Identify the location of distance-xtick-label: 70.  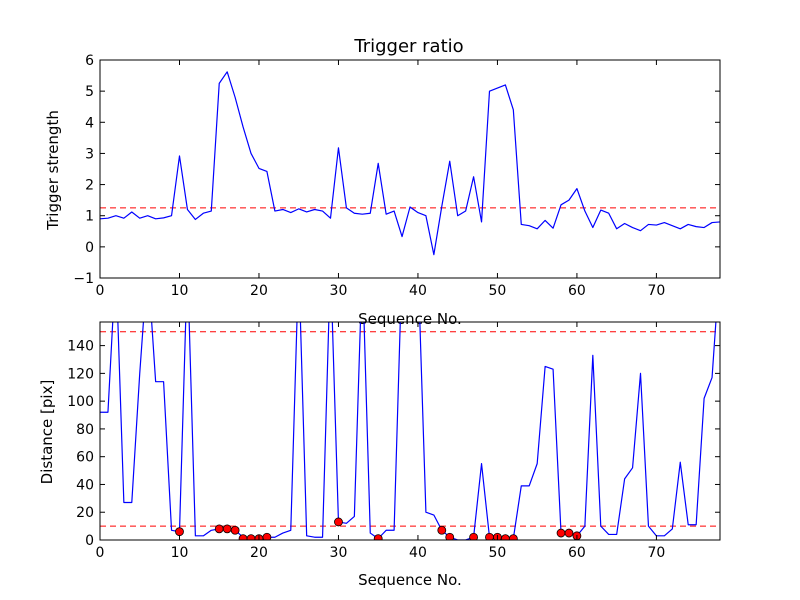
(656, 553).